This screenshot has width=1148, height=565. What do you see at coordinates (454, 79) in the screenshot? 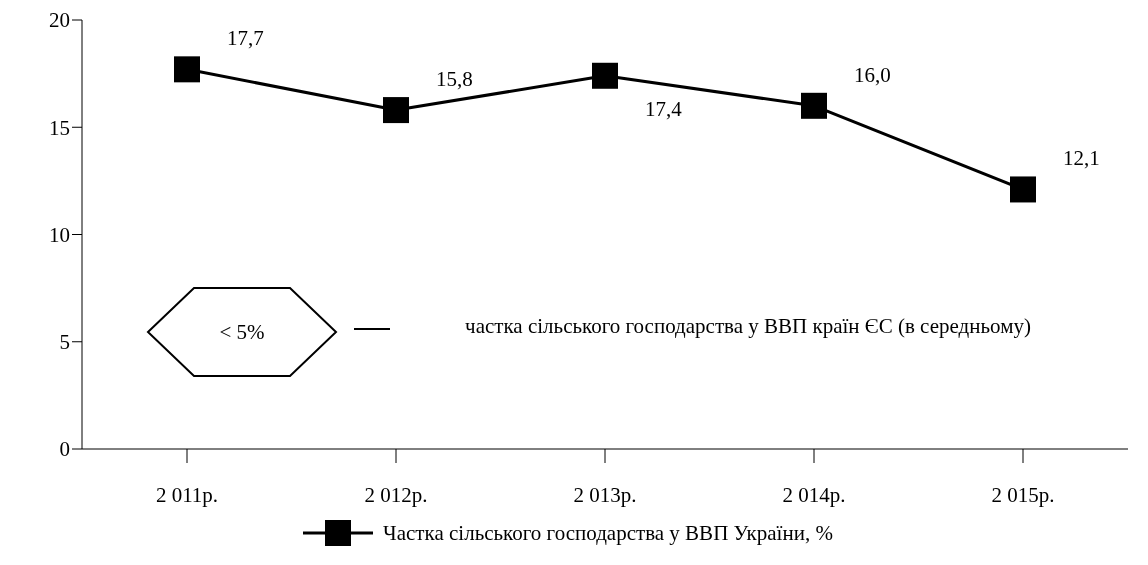
I see `data-label: 15,8` at bounding box center [454, 79].